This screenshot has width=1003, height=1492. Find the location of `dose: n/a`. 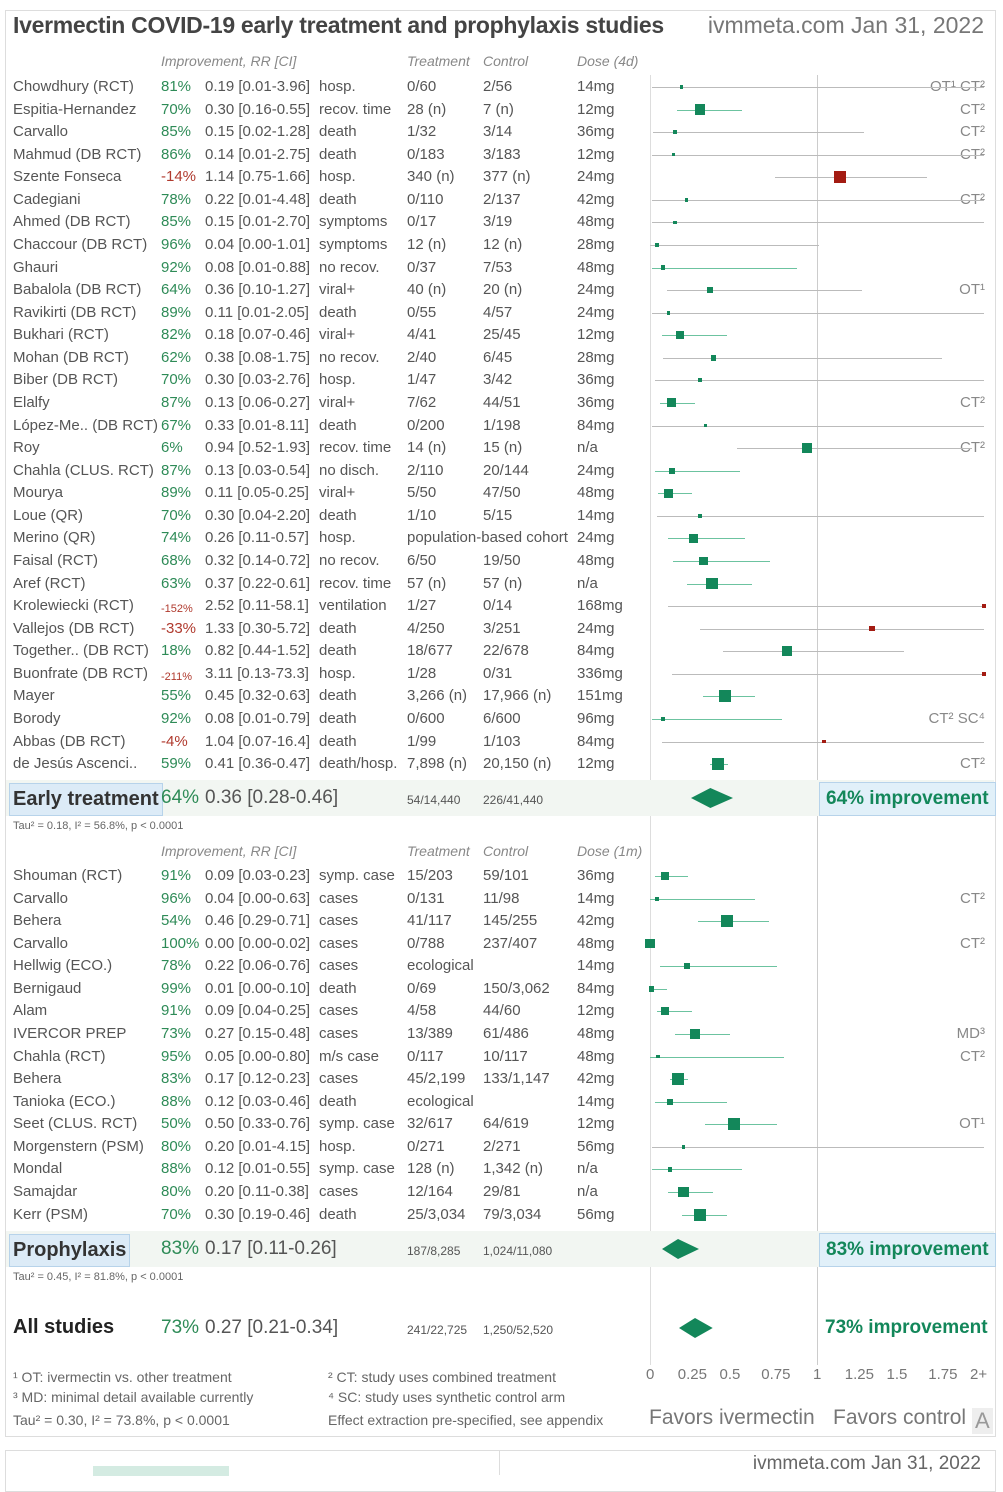

dose: n/a is located at coordinates (587, 1169).